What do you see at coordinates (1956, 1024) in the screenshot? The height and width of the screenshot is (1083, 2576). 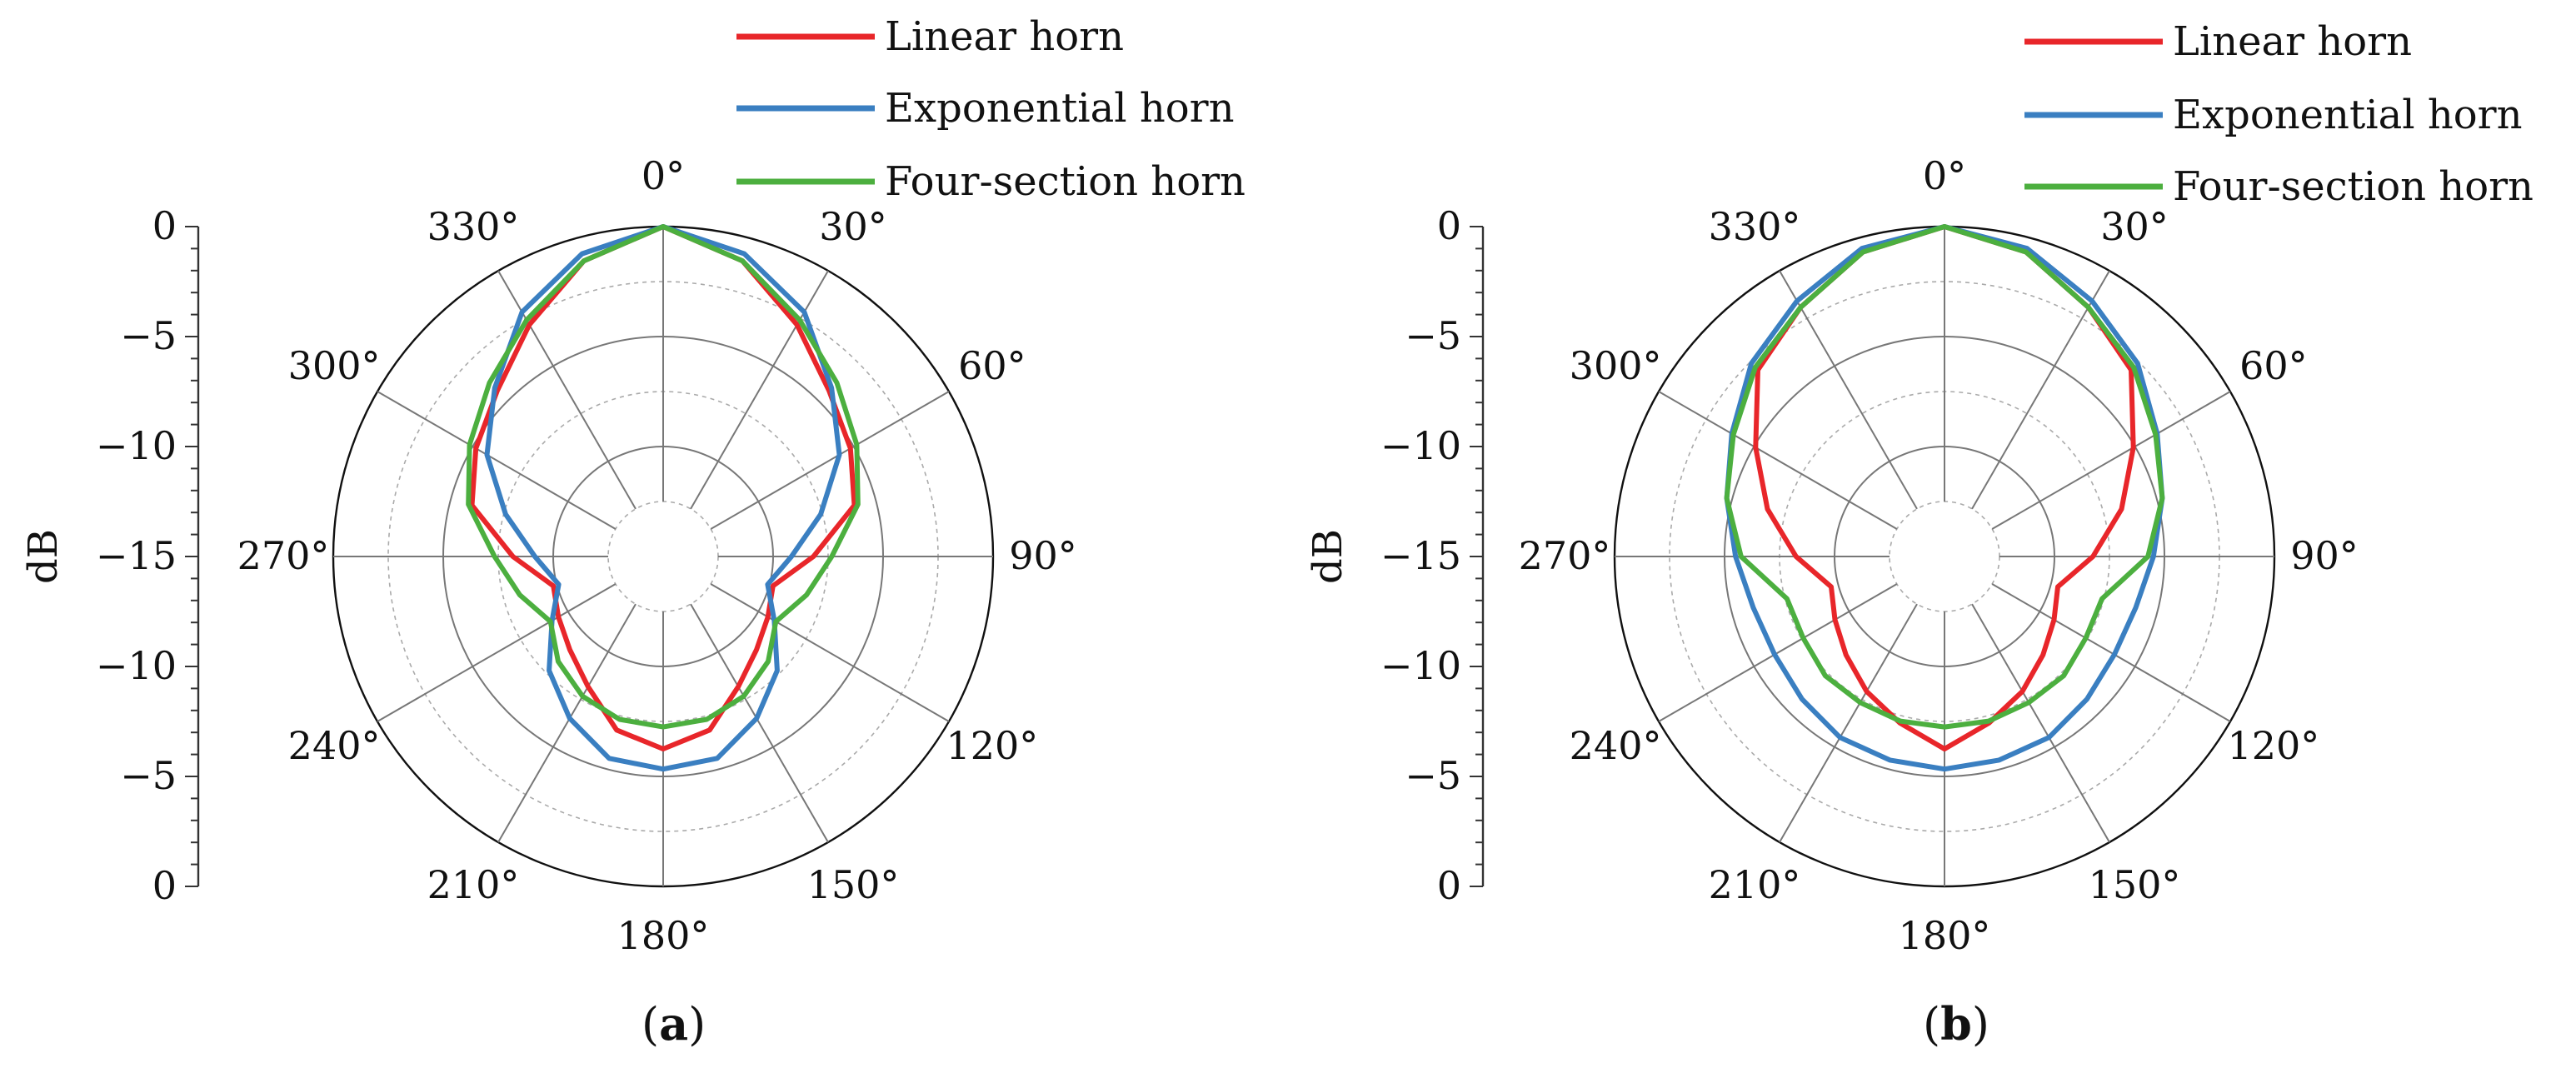 I see `panel-label: (b)` at bounding box center [1956, 1024].